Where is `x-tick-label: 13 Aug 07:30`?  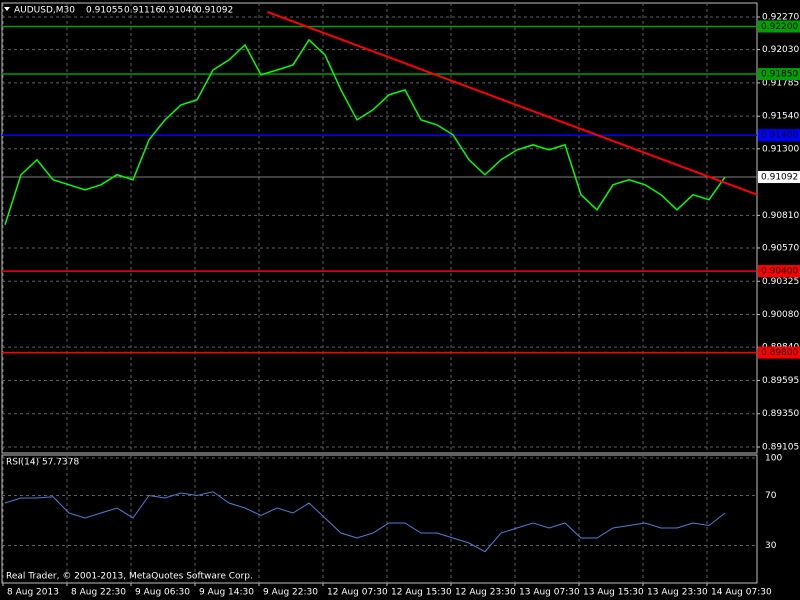
x-tick-label: 13 Aug 07:30 is located at coordinates (549, 593).